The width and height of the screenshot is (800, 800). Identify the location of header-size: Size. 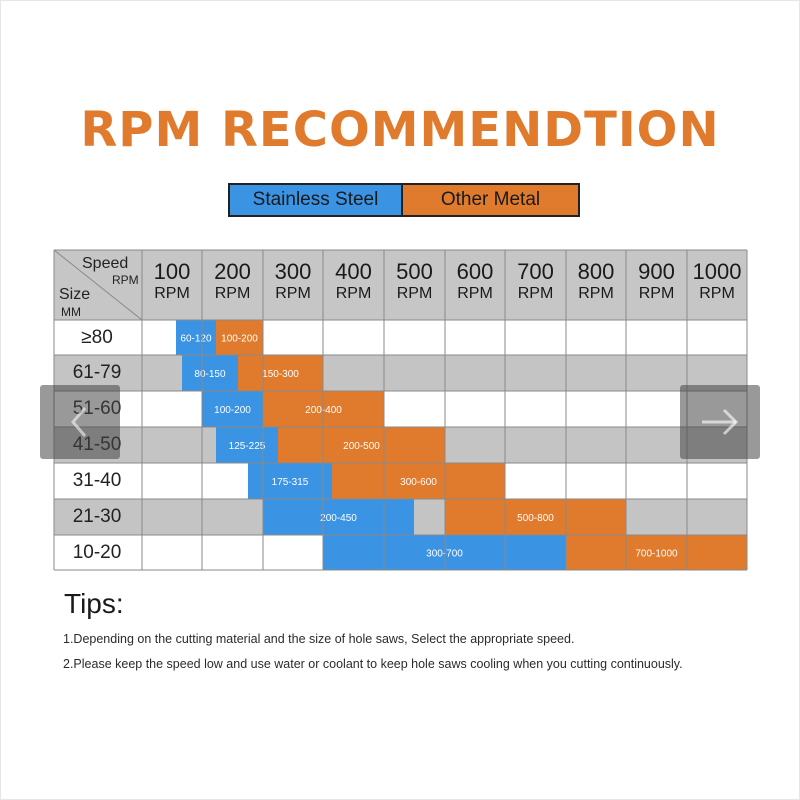
(75, 294).